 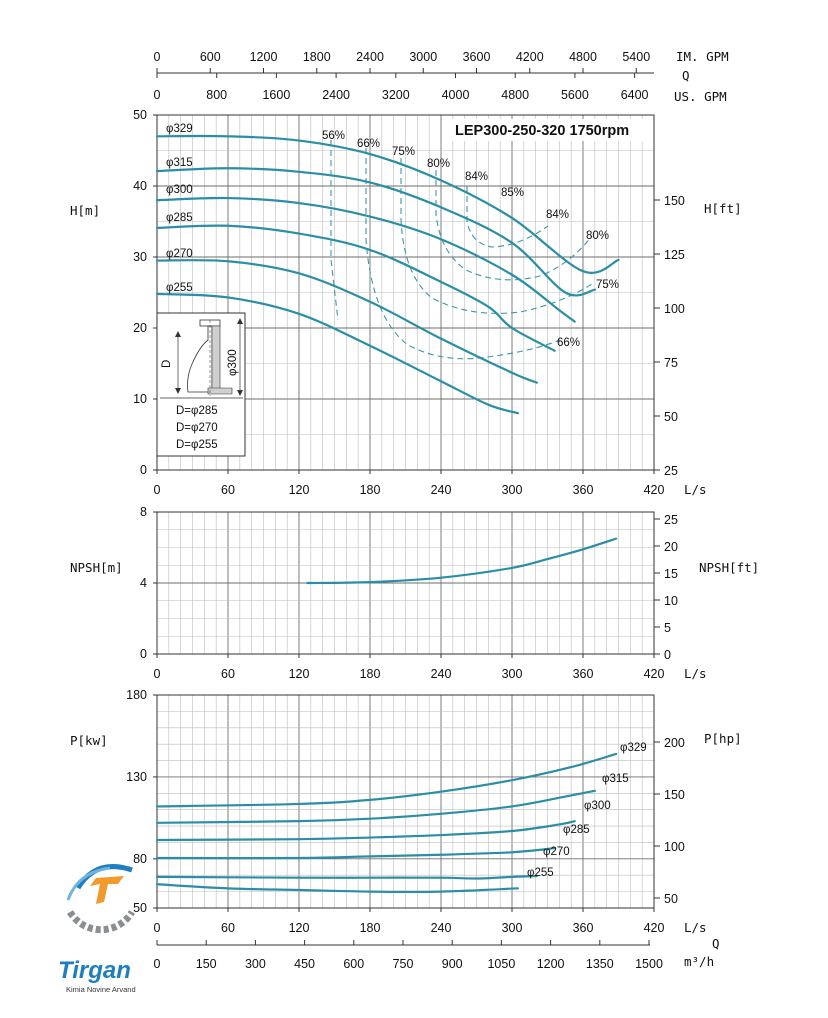 What do you see at coordinates (575, 95) in the screenshot?
I see `us-gpm-tick-label: 5600` at bounding box center [575, 95].